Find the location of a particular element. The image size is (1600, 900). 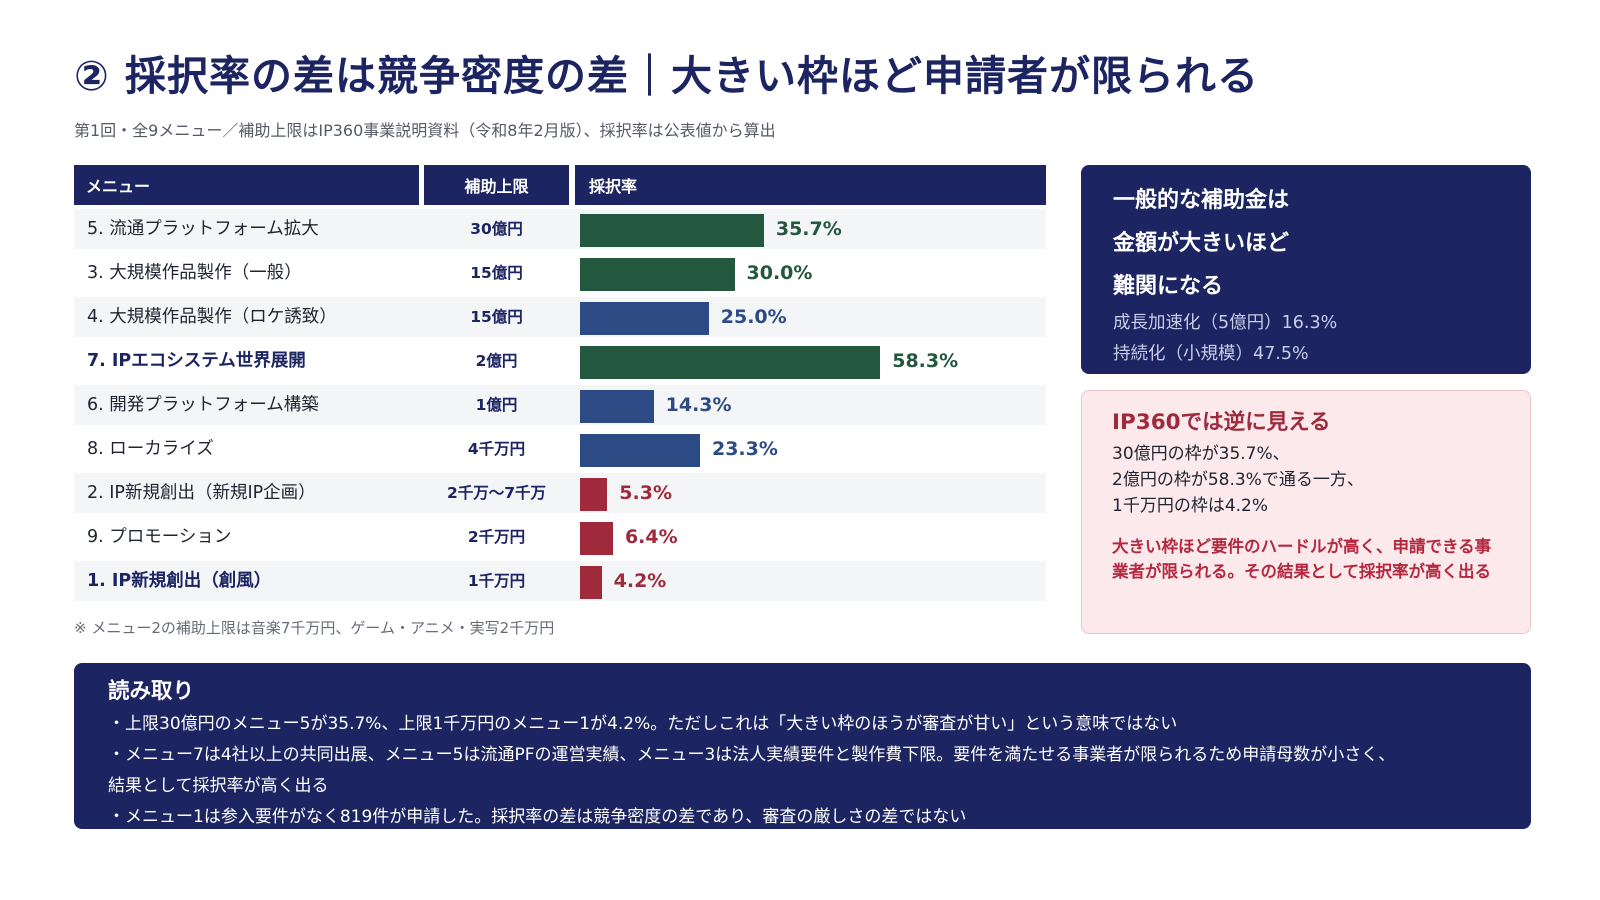

reading-heading: 読み取り is located at coordinates (151, 691).